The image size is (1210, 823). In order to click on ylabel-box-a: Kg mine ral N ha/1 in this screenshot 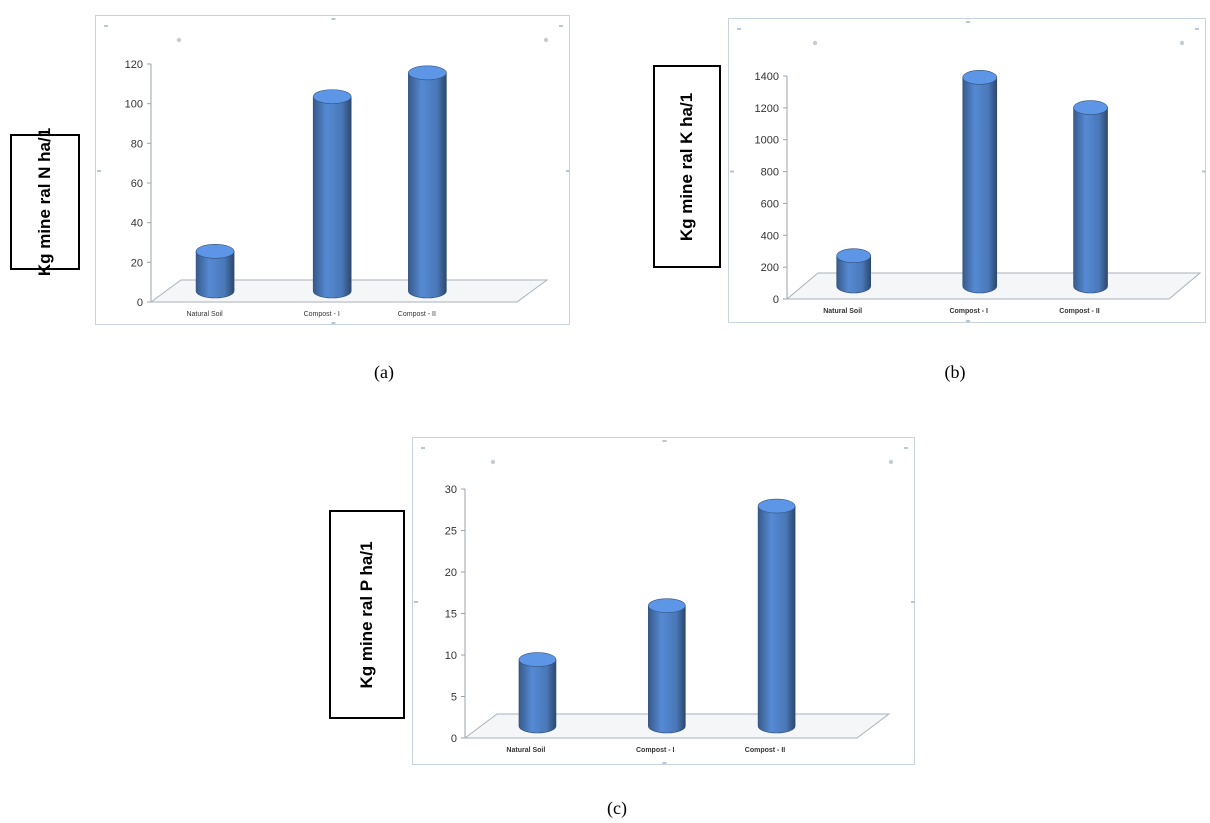, I will do `click(45, 202)`.